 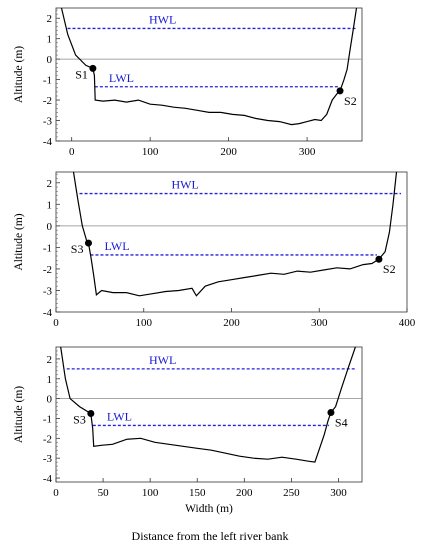 I want to click on survey-point-s1, so click(x=93, y=68).